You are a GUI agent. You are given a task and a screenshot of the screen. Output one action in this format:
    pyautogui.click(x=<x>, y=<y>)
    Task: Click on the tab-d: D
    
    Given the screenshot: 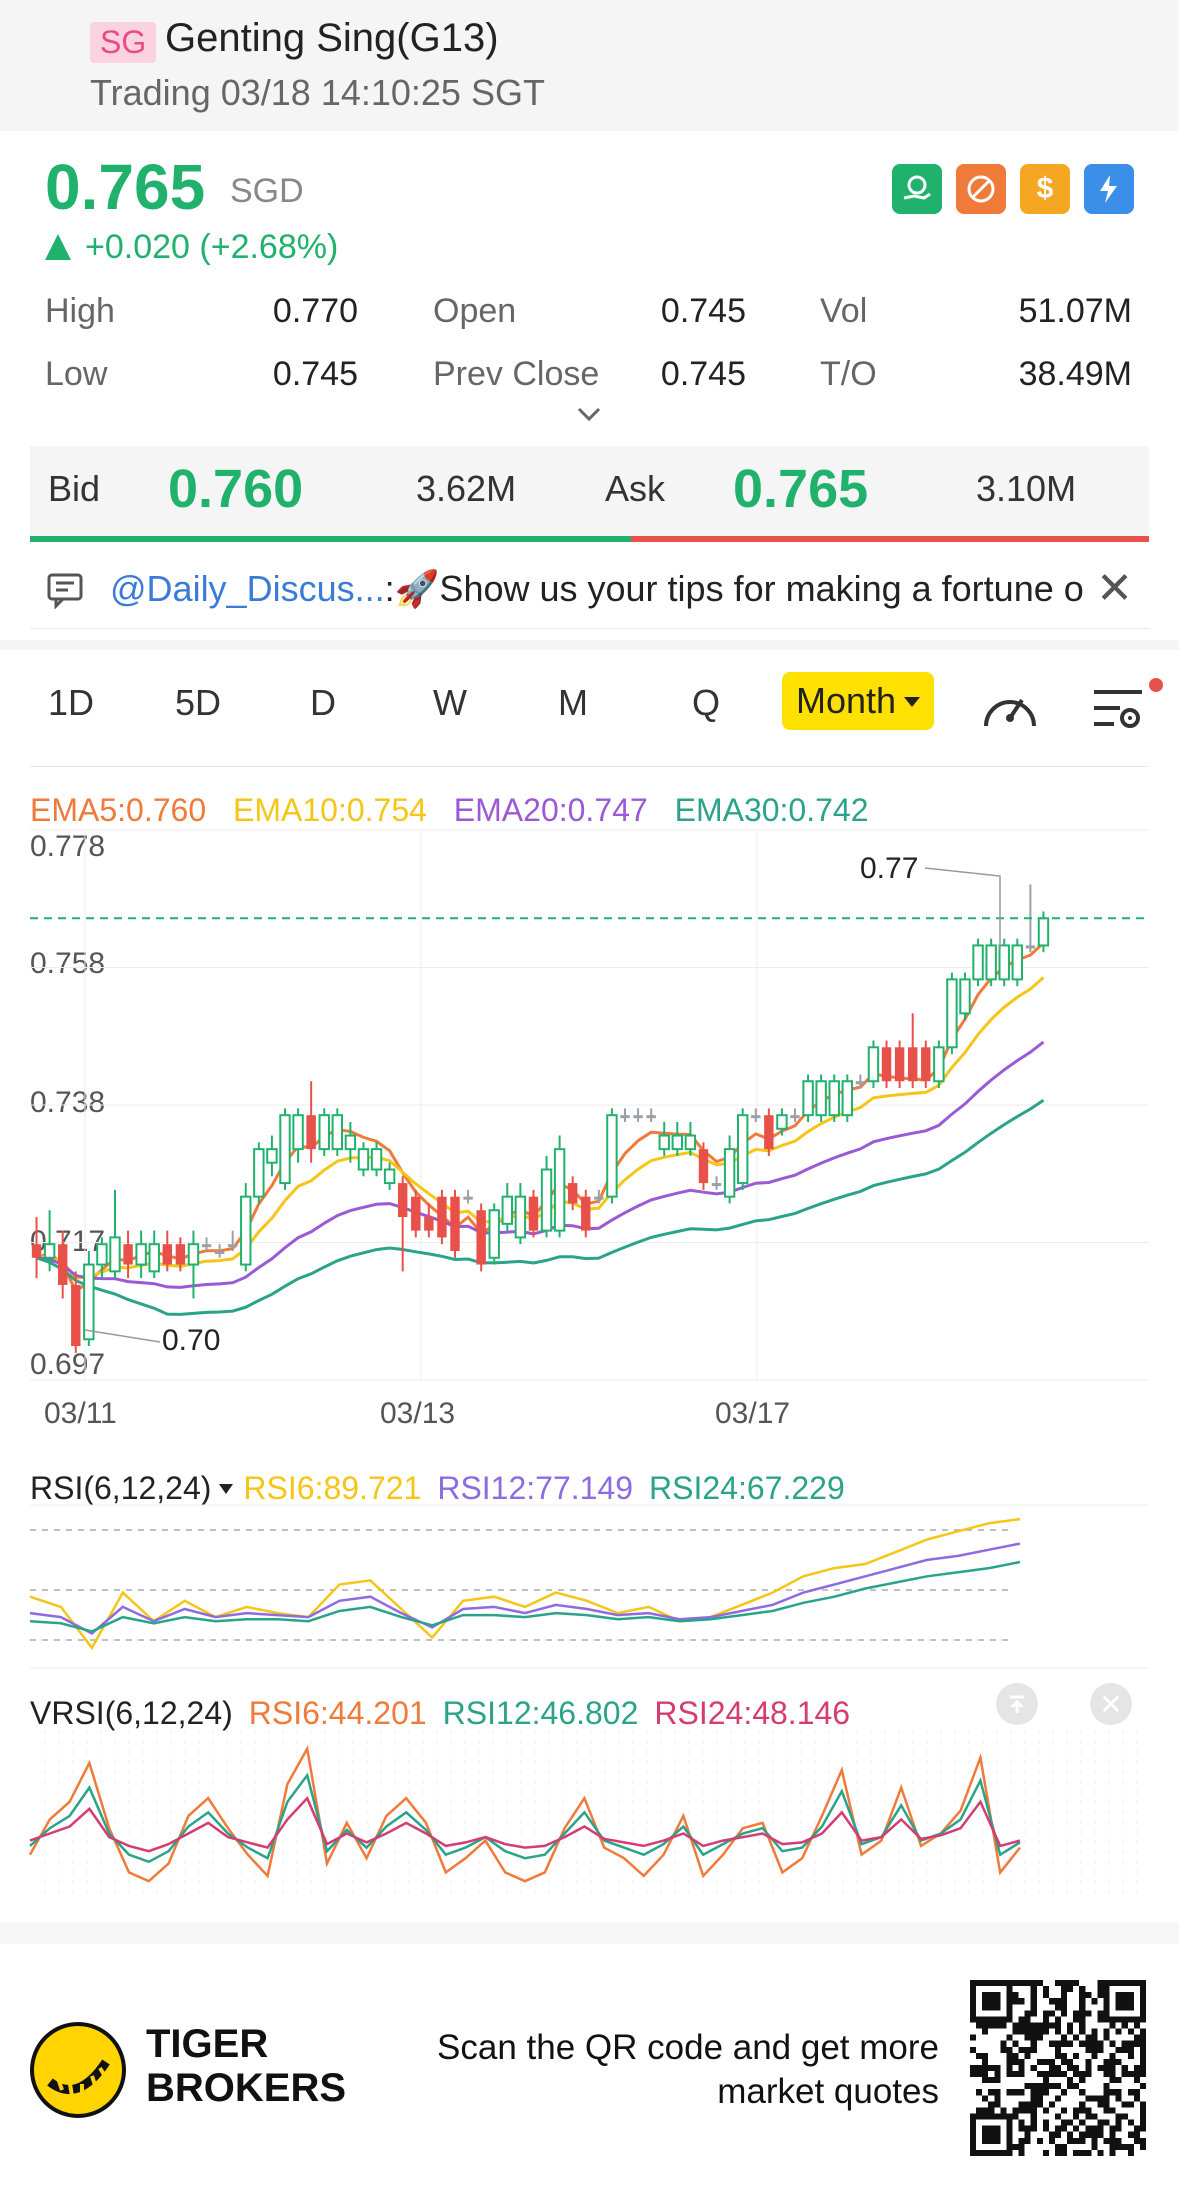 What is the action you would take?
    pyautogui.click(x=323, y=702)
    